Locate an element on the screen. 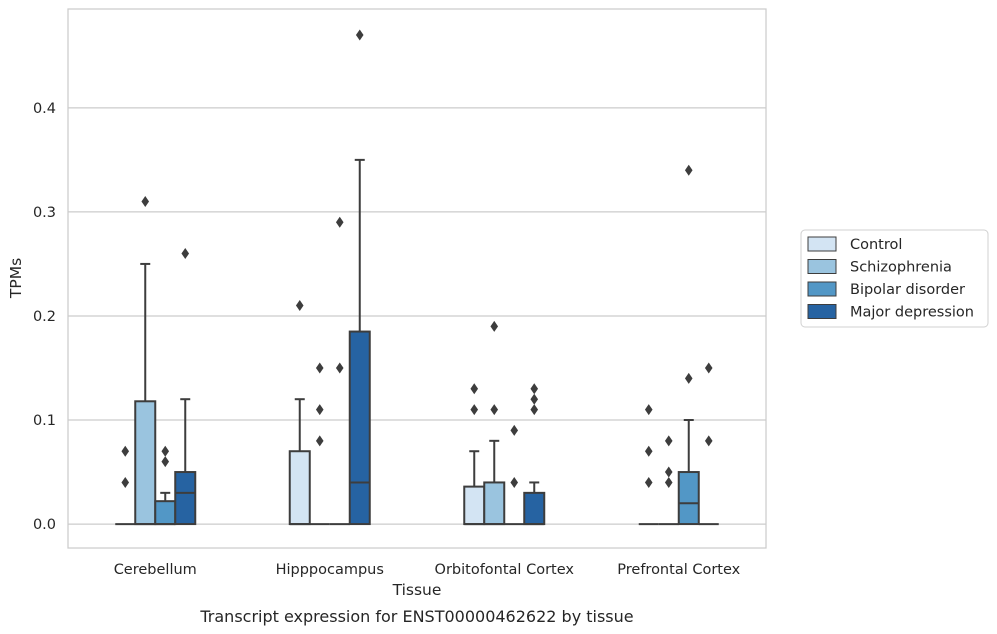  legend-item: Schizophrenia is located at coordinates (879, 267).